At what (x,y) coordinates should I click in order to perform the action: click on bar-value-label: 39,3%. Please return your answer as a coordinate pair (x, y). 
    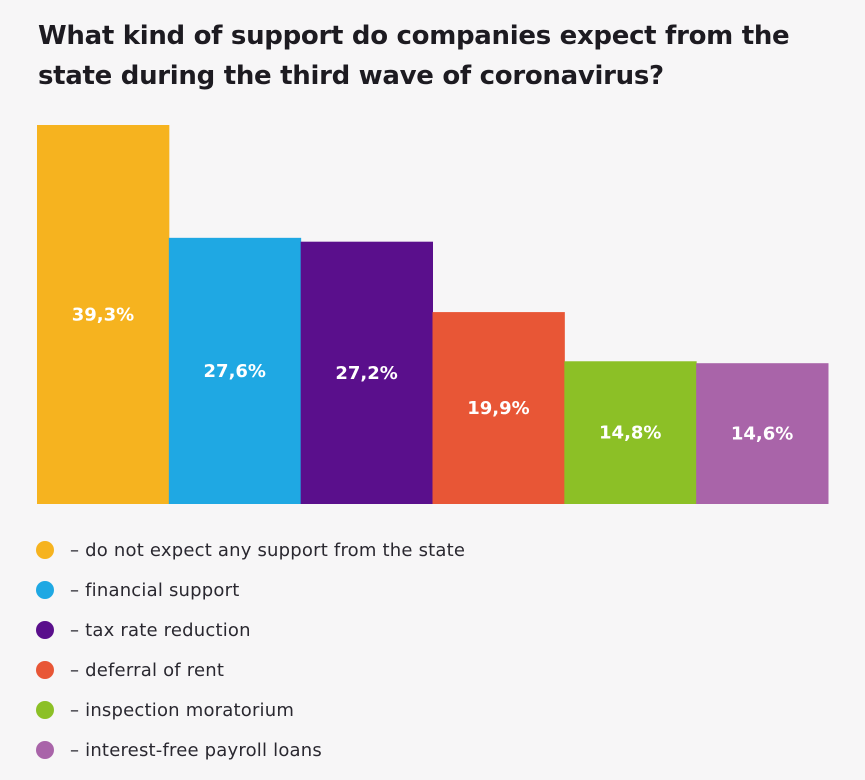
    Looking at the image, I should click on (103, 315).